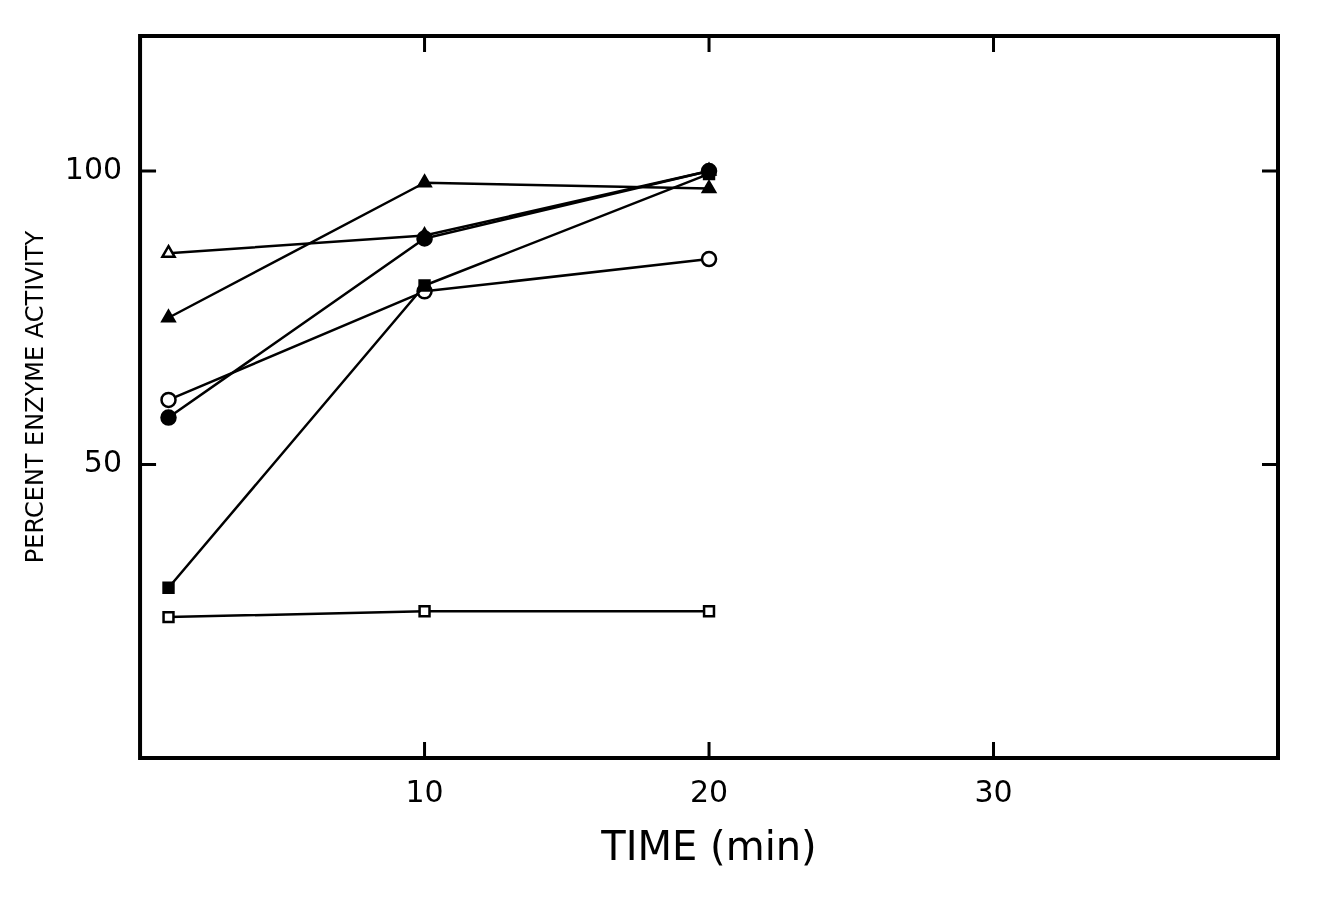  Describe the element at coordinates (34, 397) in the screenshot. I see `y-axis-title: PERCENT ENZYME ACTIVITY` at that location.